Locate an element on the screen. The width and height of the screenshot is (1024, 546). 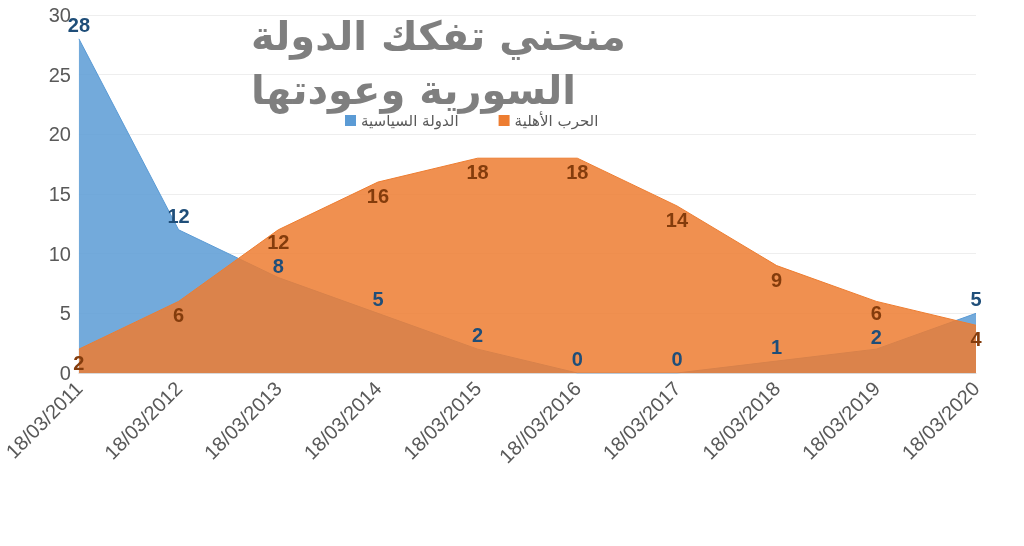
data-label: 14 is located at coordinates (677, 219).